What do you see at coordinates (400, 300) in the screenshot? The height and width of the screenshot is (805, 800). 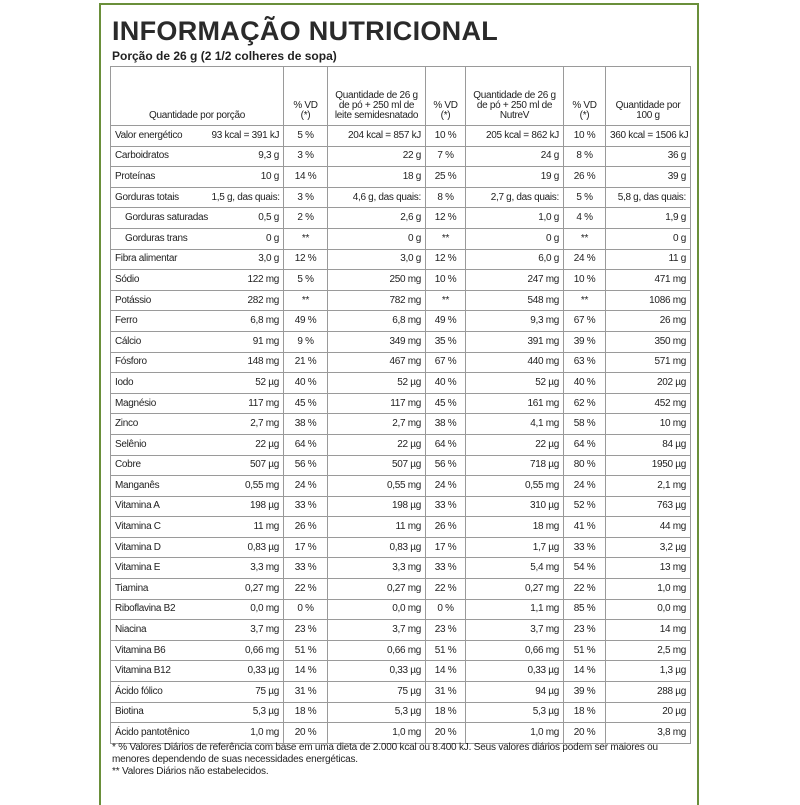 I see `table-row: Potássio 282 mg ** 782 mg ** 548 mg ** 1086 mg` at bounding box center [400, 300].